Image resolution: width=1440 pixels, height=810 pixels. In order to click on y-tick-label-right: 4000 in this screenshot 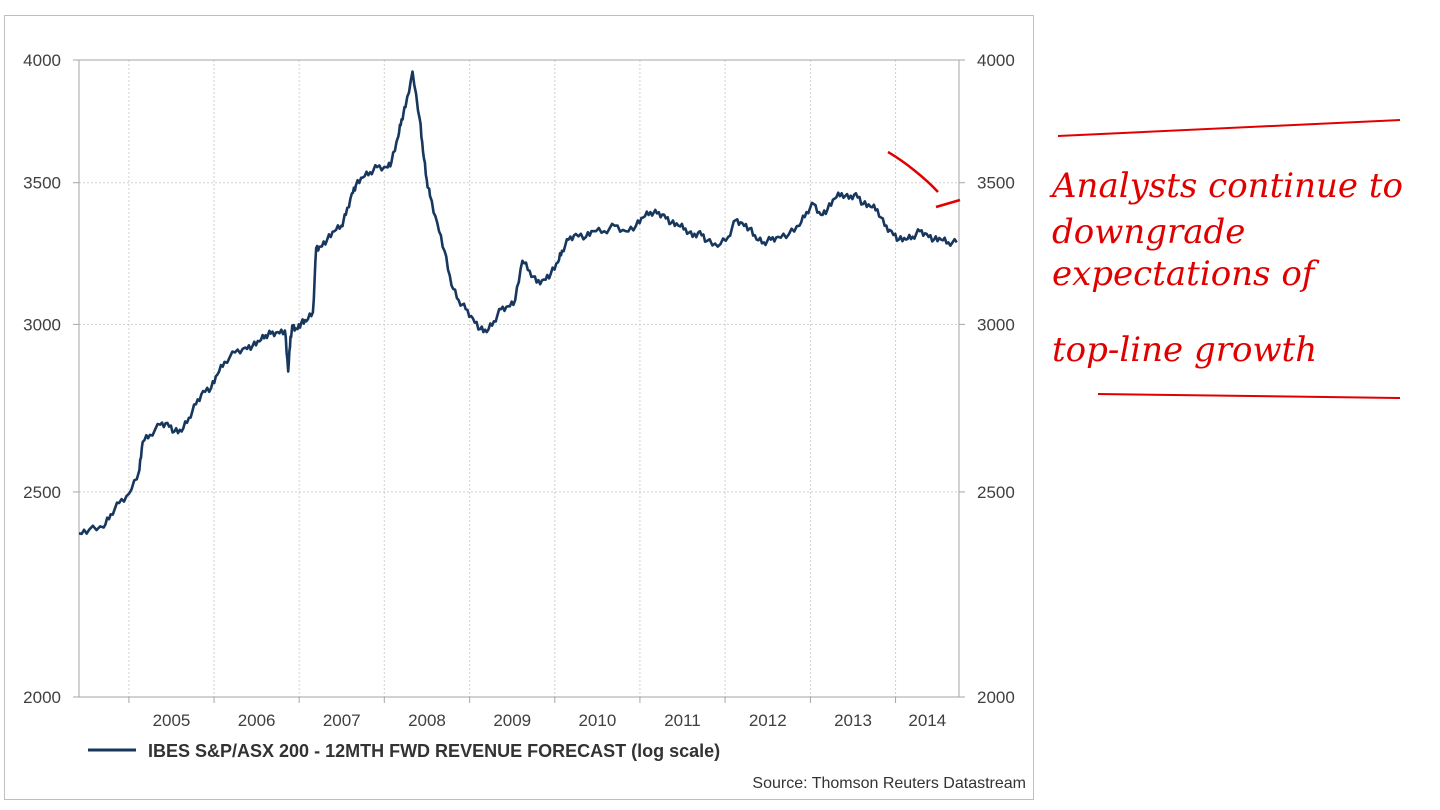, I will do `click(996, 60)`.